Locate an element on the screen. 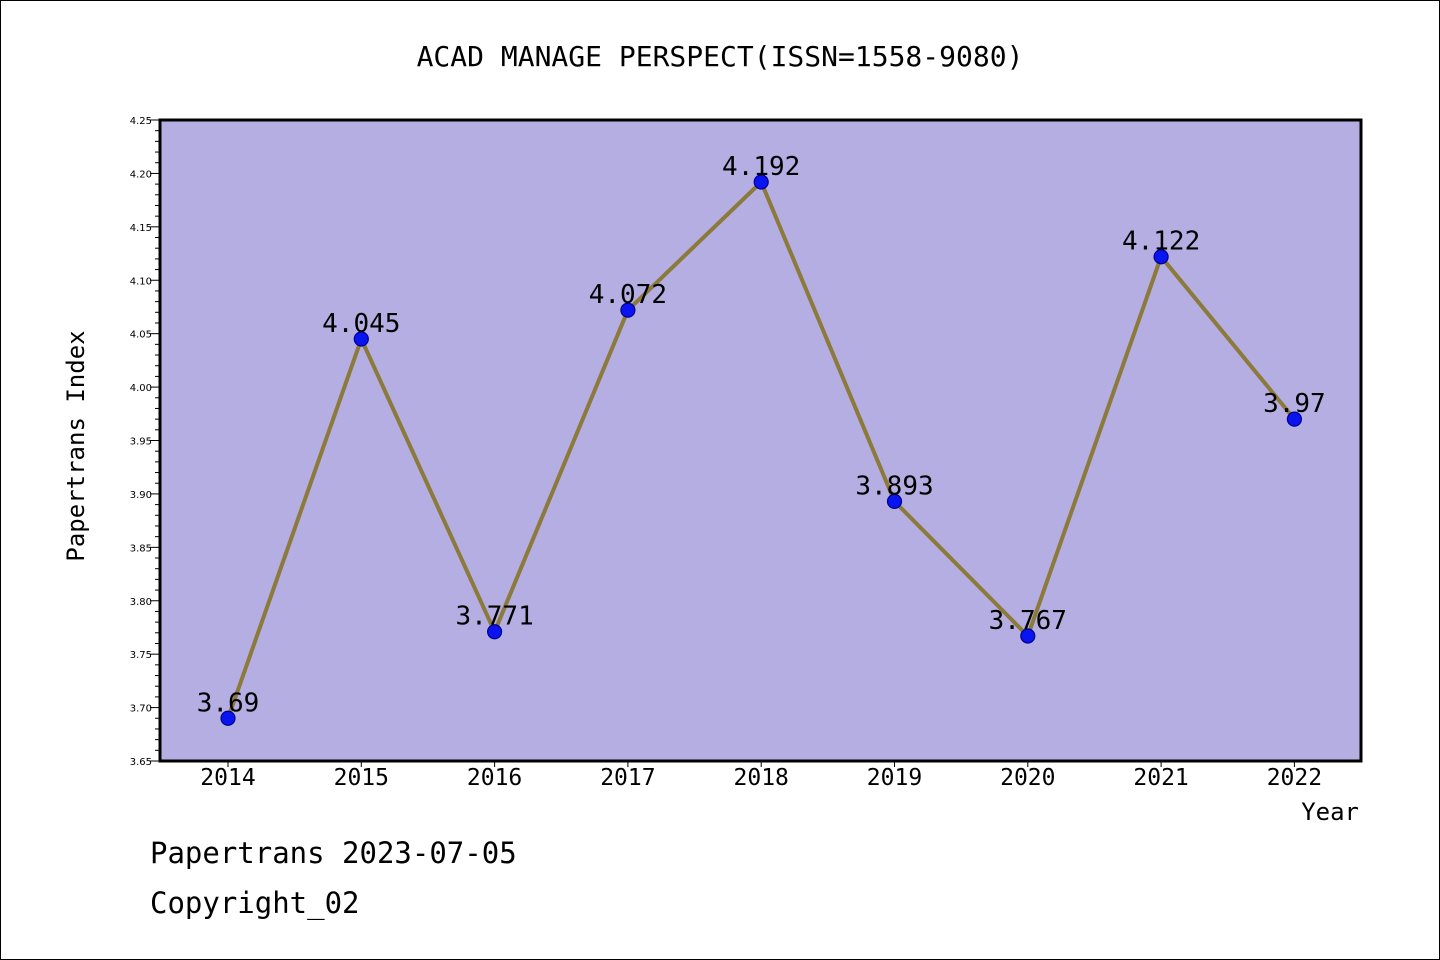  x-tick-label: 2018 is located at coordinates (761, 778).